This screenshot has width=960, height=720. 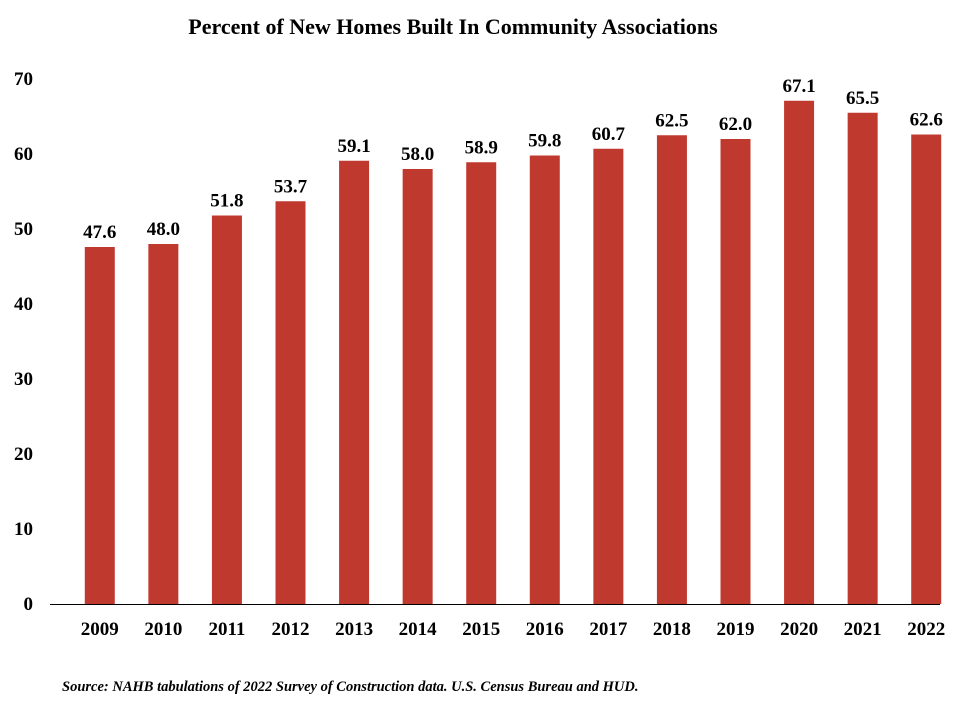 I want to click on value-label-2016: 59.8, so click(x=544, y=141).